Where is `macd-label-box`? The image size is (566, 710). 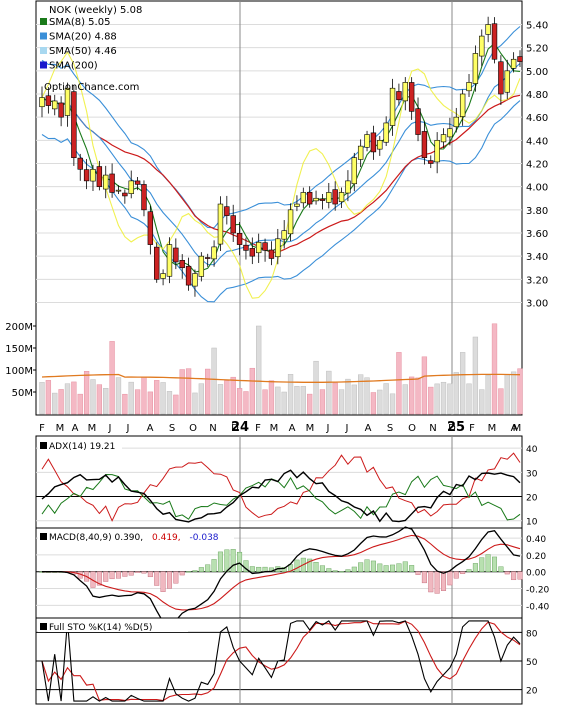
macd-label-box is located at coordinates (136, 536).